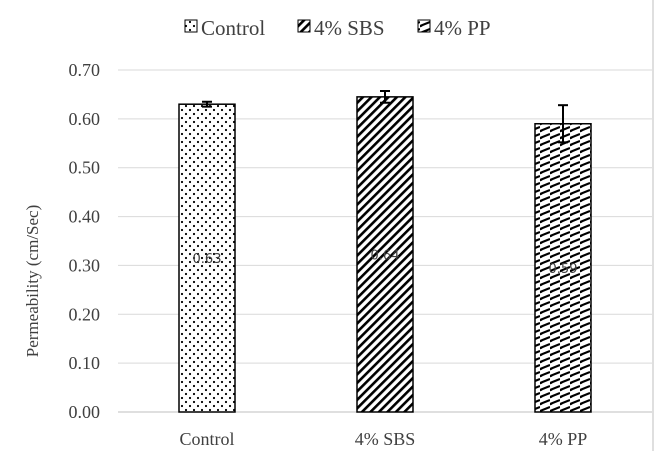 The height and width of the screenshot is (451, 661). What do you see at coordinates (462, 28) in the screenshot?
I see `legend-label: 4% PP` at bounding box center [462, 28].